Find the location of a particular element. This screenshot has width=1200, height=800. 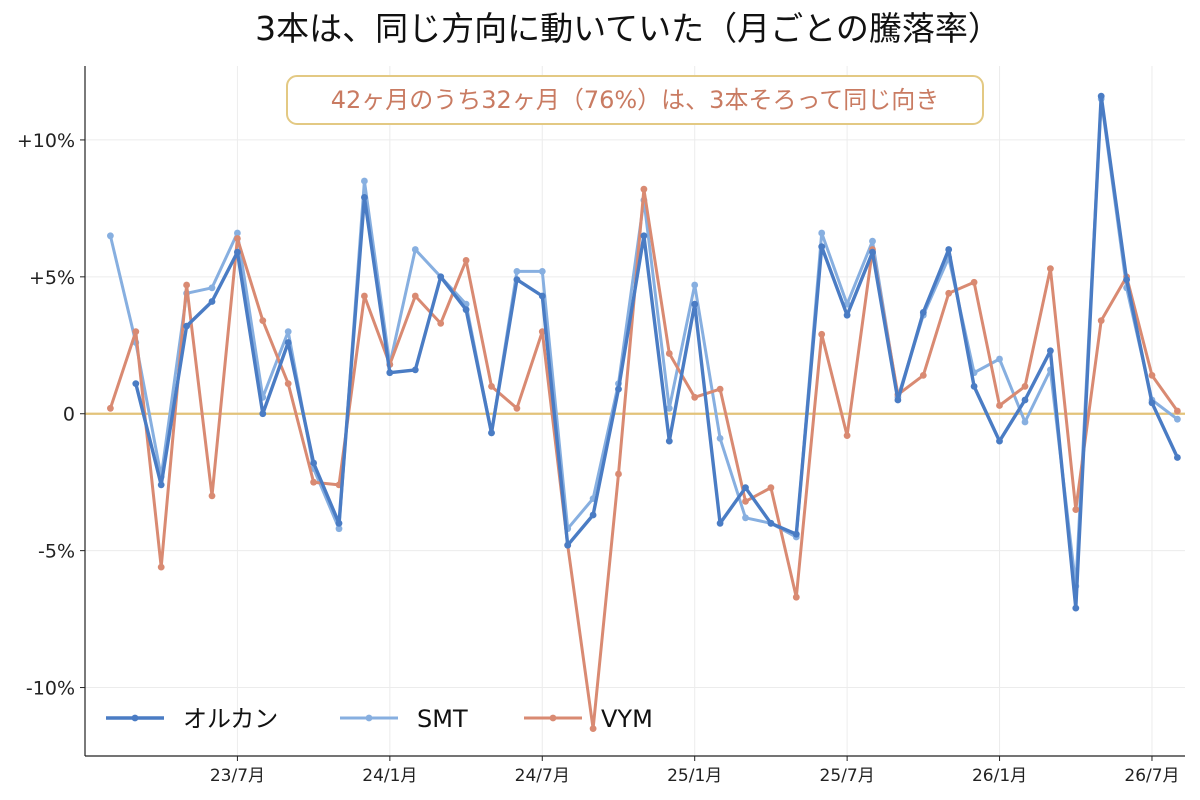

x-tick-label: 25/7月 is located at coordinates (847, 776).